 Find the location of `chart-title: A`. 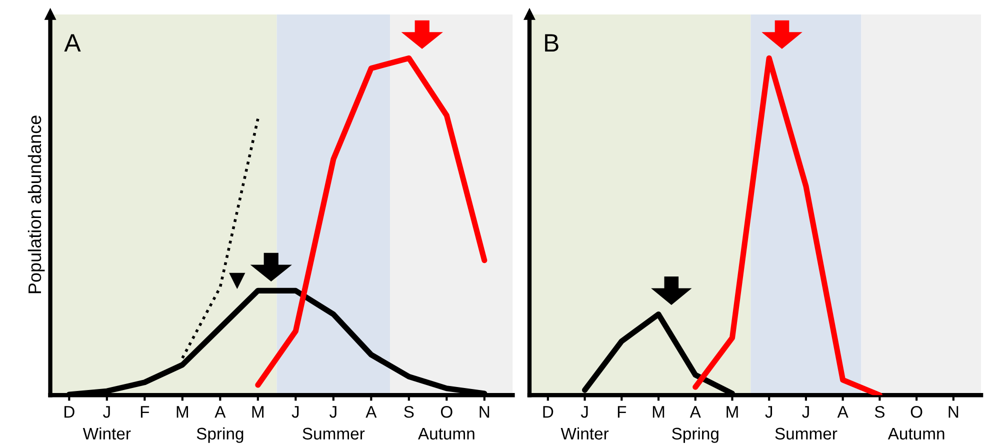

chart-title: A is located at coordinates (72, 43).